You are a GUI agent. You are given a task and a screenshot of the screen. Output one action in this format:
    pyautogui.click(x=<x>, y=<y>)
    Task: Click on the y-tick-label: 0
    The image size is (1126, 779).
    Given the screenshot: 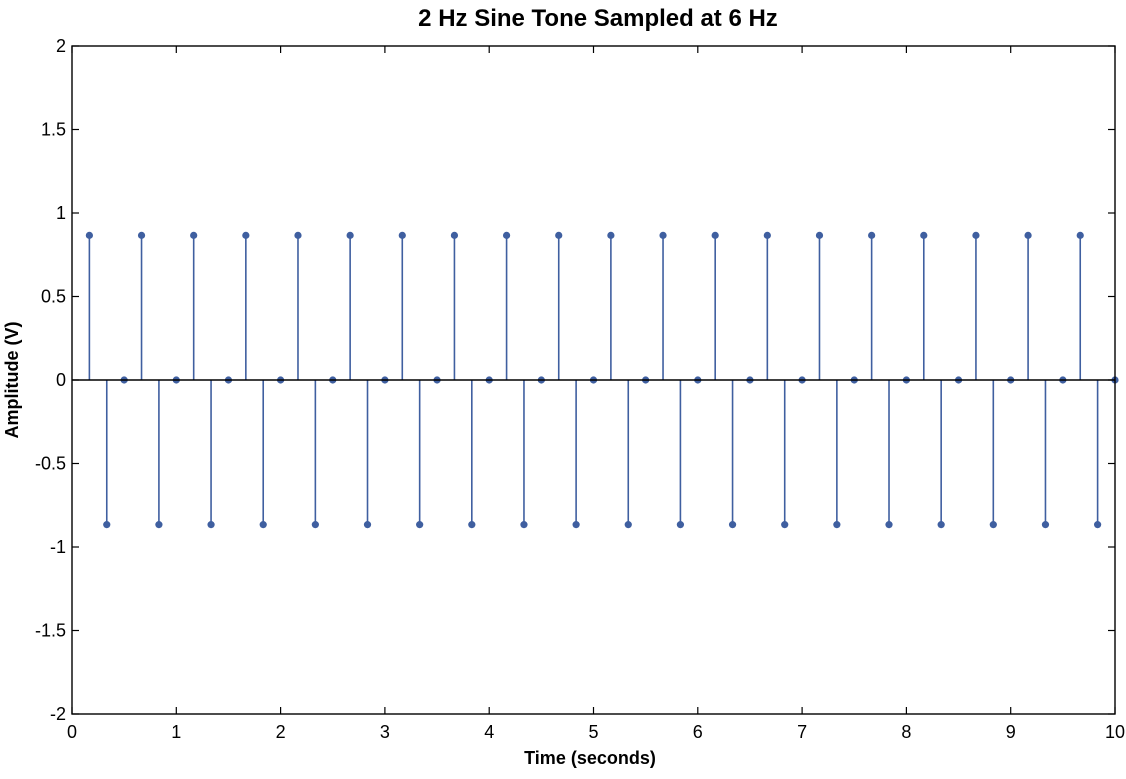 What is the action you would take?
    pyautogui.click(x=61, y=380)
    